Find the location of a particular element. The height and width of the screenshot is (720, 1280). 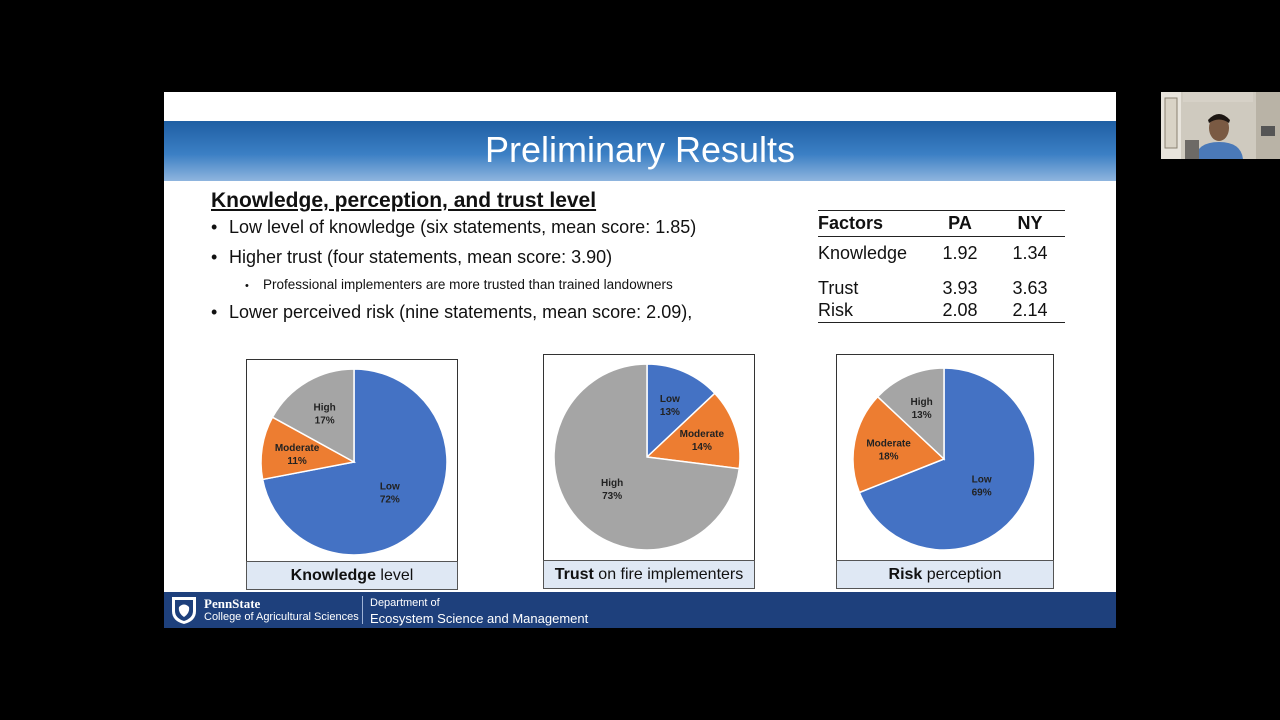

slice-percent: 72% is located at coordinates (390, 500).